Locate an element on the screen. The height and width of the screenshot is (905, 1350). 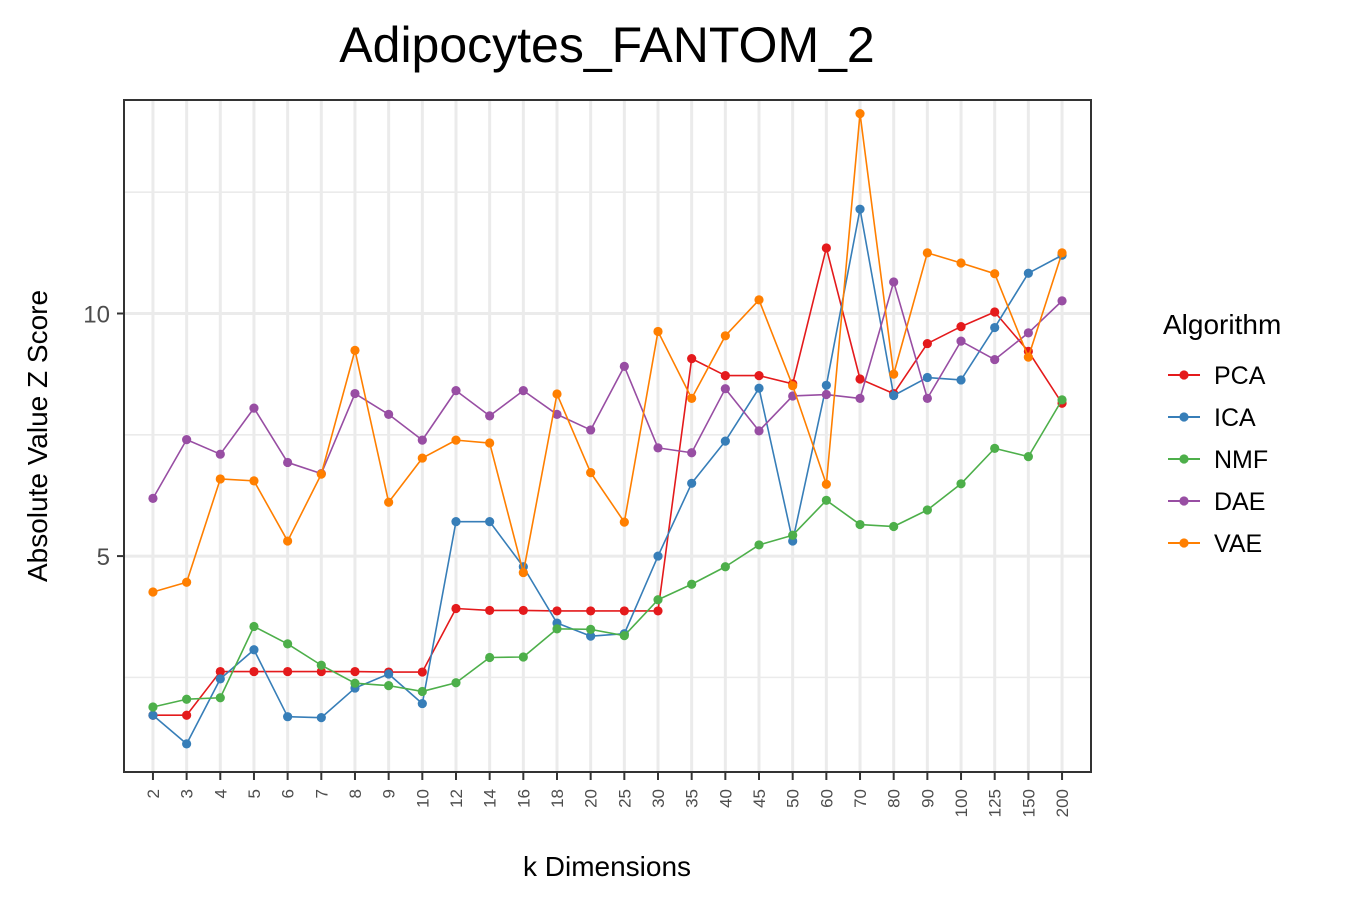
x-tick-label: 30 is located at coordinates (658, 798).